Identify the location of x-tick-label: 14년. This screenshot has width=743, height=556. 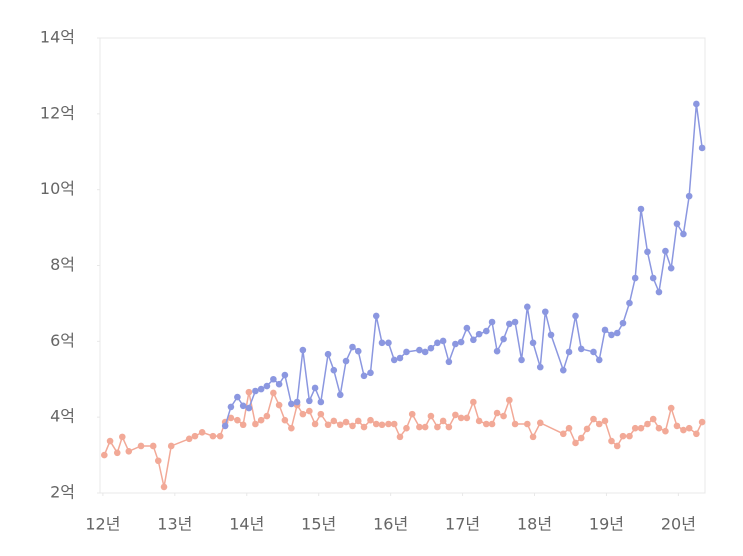
(246, 524).